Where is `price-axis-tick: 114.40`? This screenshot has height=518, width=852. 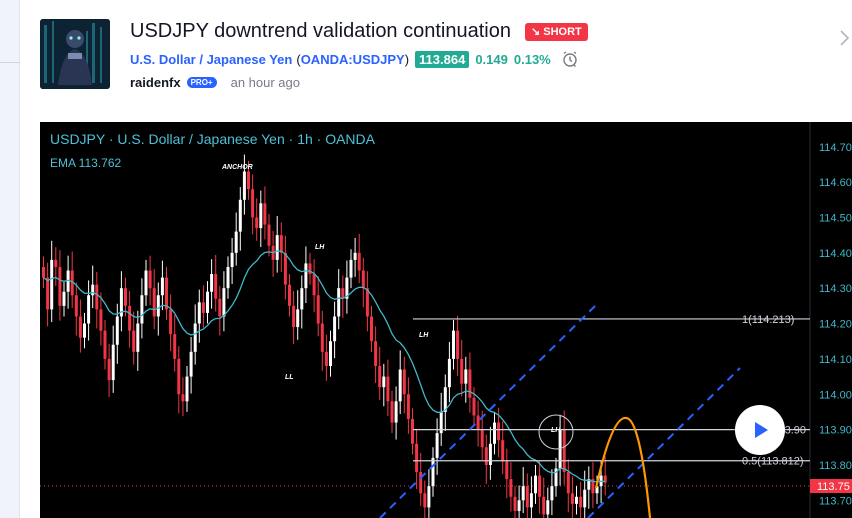 price-axis-tick: 114.40 is located at coordinates (835, 254).